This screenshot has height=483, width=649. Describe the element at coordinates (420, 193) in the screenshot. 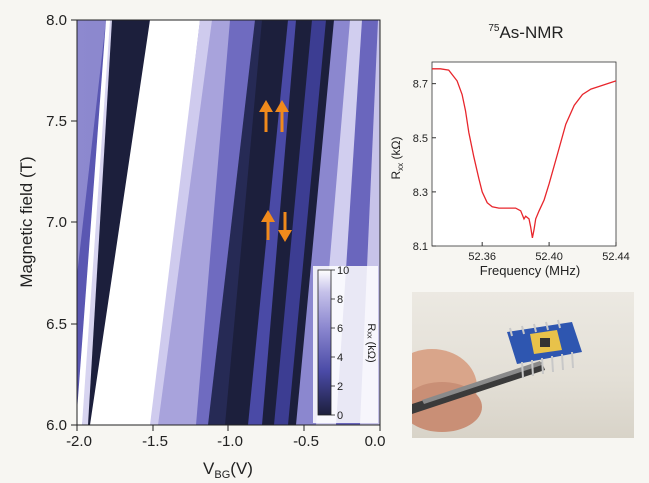

I see `nmr-y-tick-label: 8.3` at that location.